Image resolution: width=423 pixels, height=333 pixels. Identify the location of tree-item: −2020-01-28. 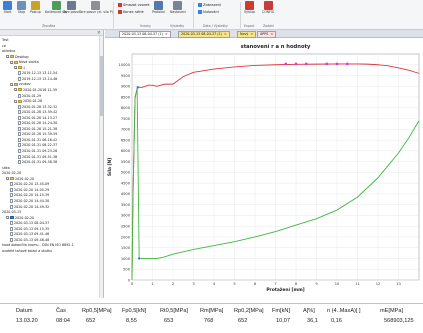
(28, 101).